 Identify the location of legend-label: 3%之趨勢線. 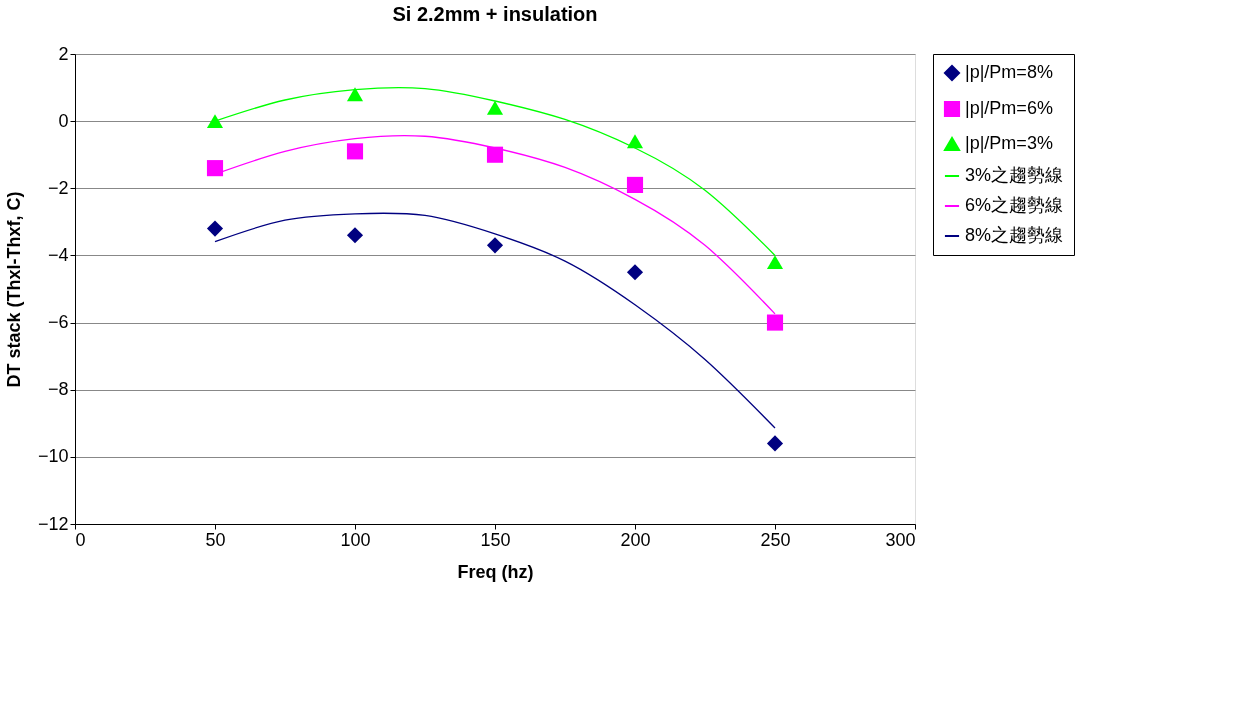
(1014, 175).